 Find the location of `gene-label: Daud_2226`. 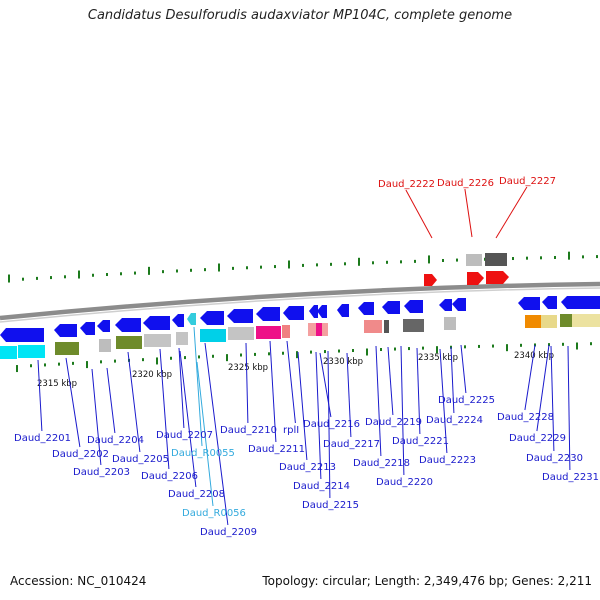

gene-label: Daud_2226 is located at coordinates (465, 183).